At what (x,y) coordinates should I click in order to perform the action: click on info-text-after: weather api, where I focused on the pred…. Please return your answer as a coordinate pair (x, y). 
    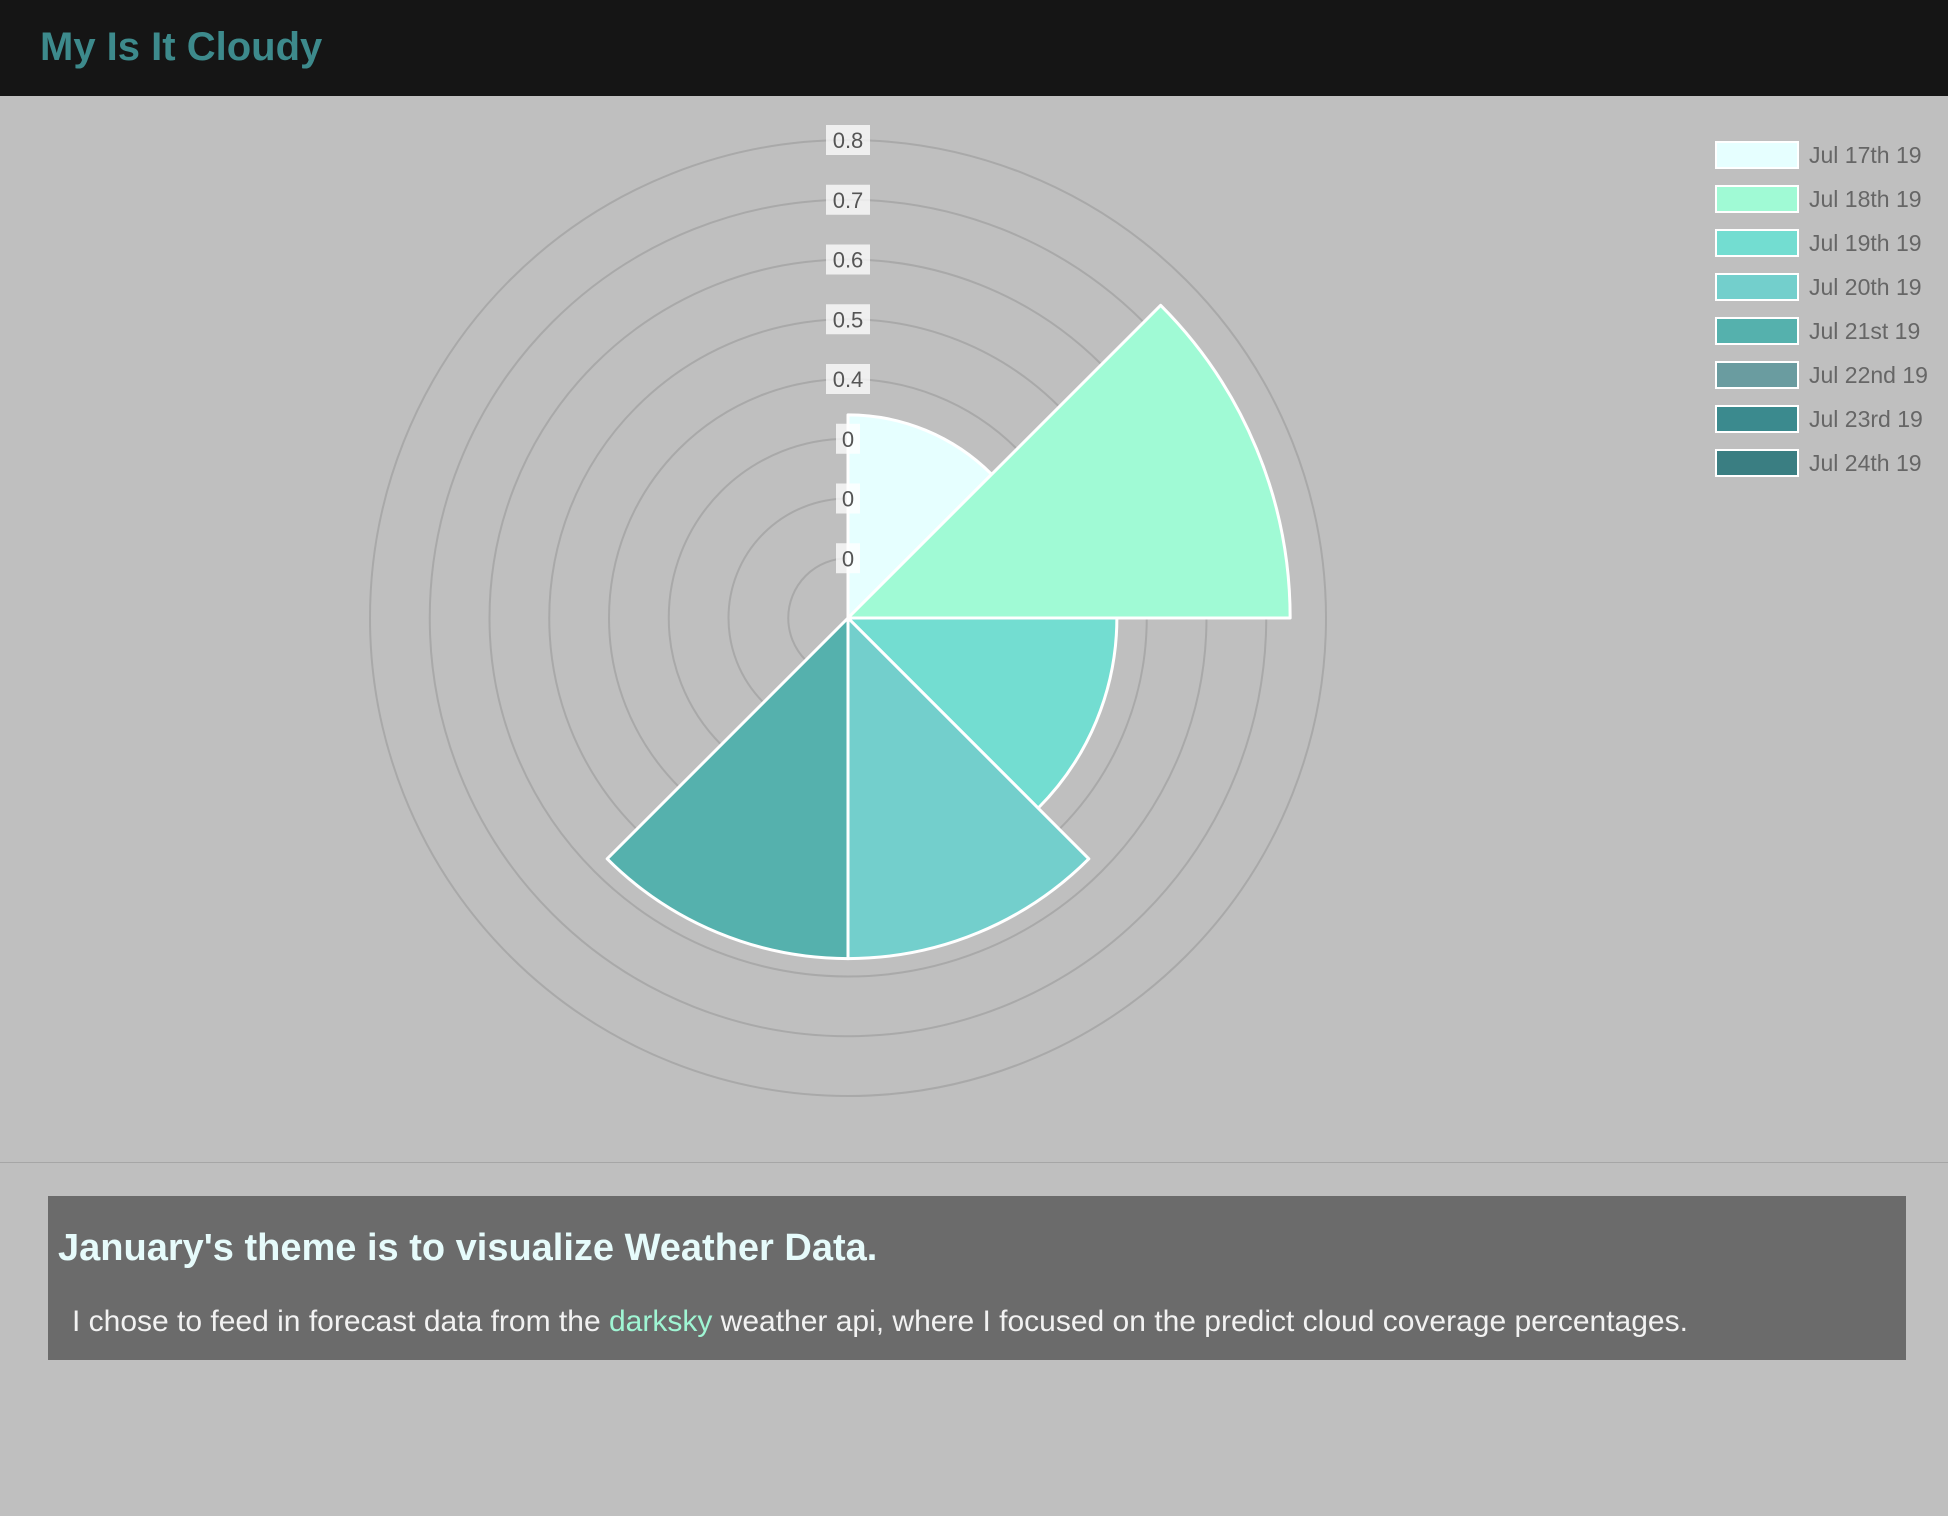
    Looking at the image, I should click on (1200, 1321).